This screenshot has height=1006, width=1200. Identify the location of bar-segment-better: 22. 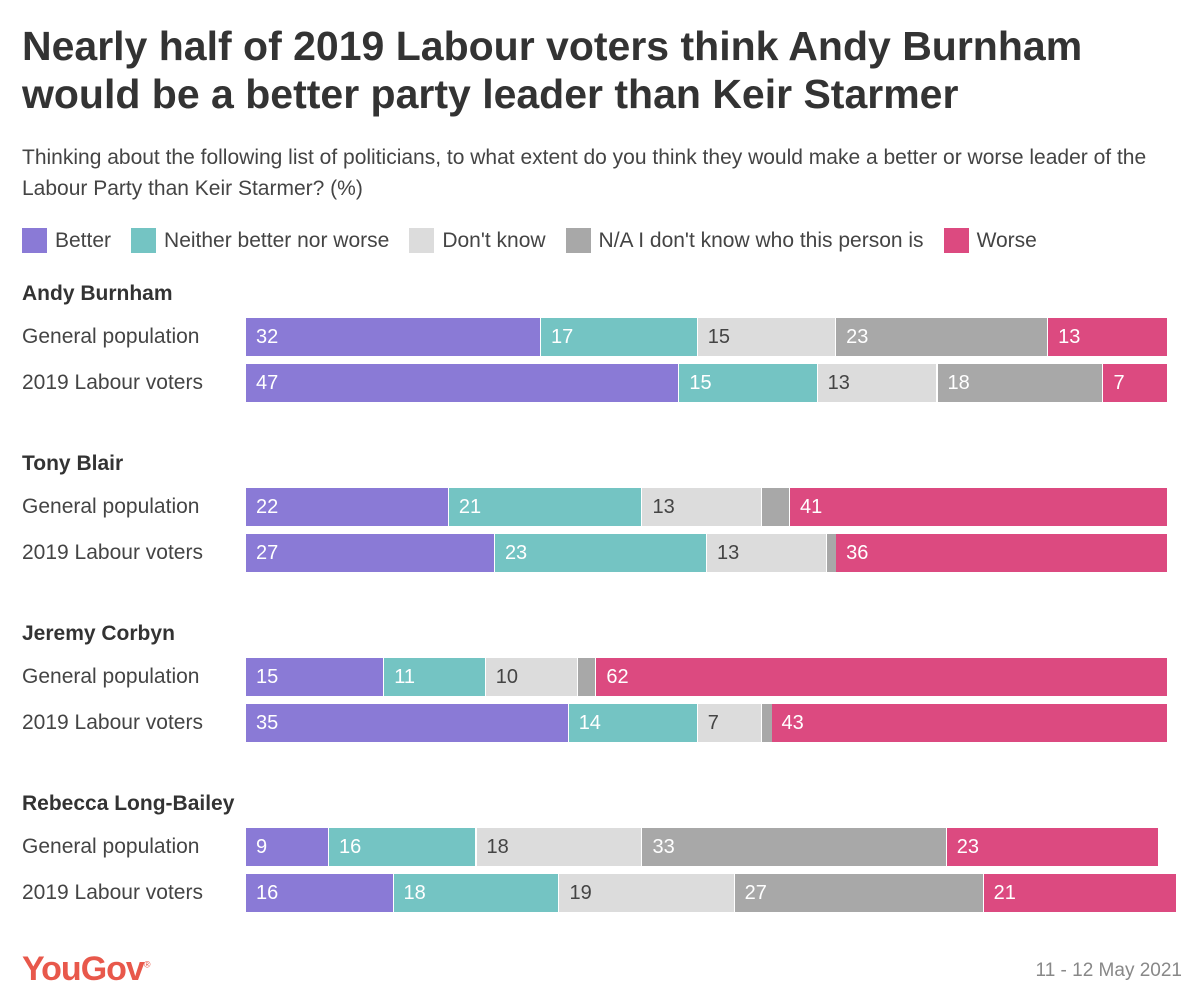
(347, 507).